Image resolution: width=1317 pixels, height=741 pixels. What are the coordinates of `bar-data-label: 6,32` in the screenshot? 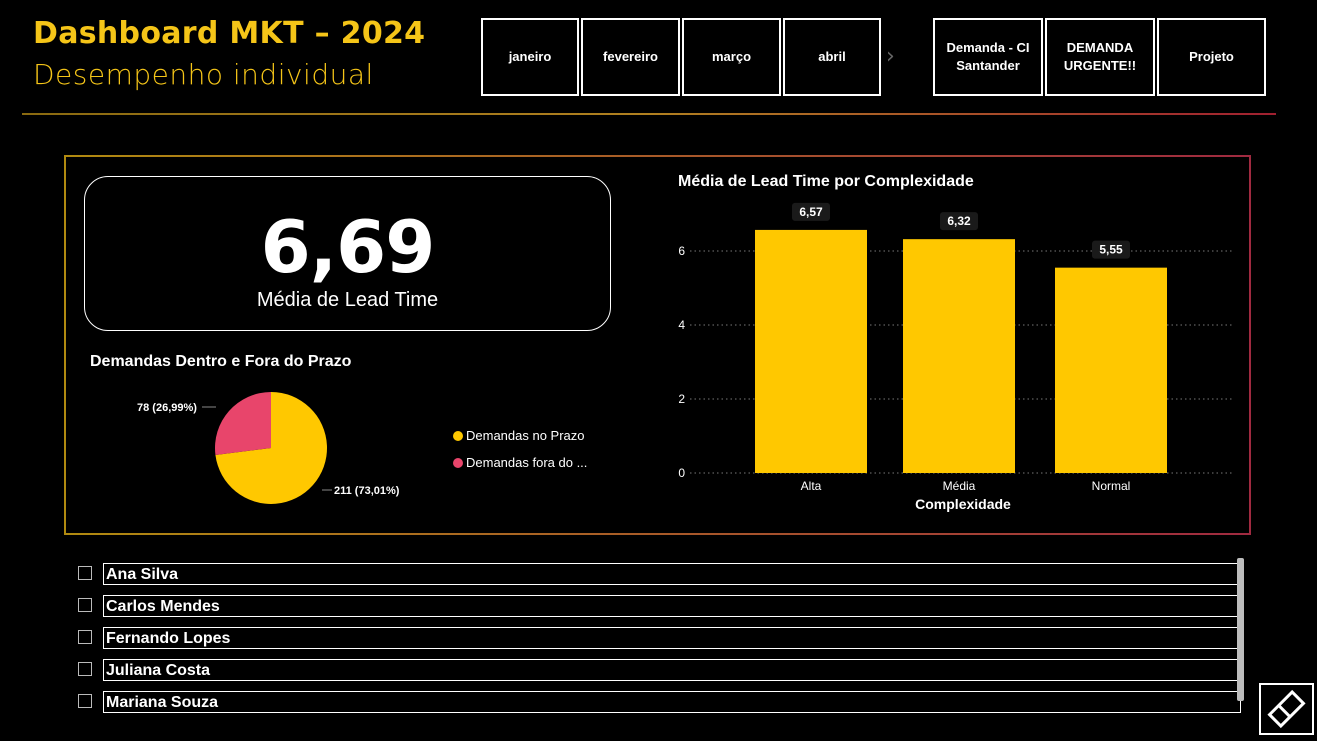 It's located at (959, 221).